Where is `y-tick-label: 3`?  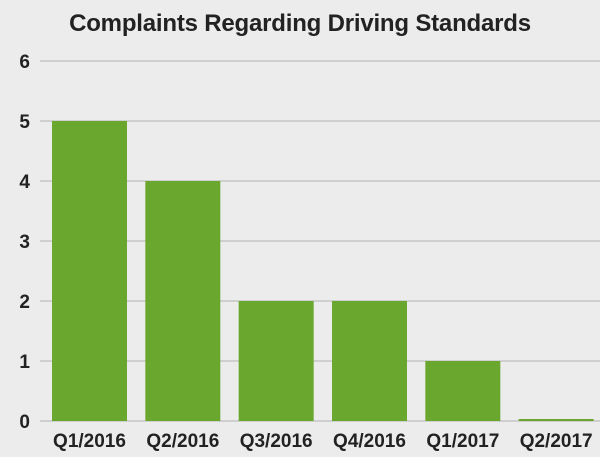
y-tick-label: 3 is located at coordinates (24, 242).